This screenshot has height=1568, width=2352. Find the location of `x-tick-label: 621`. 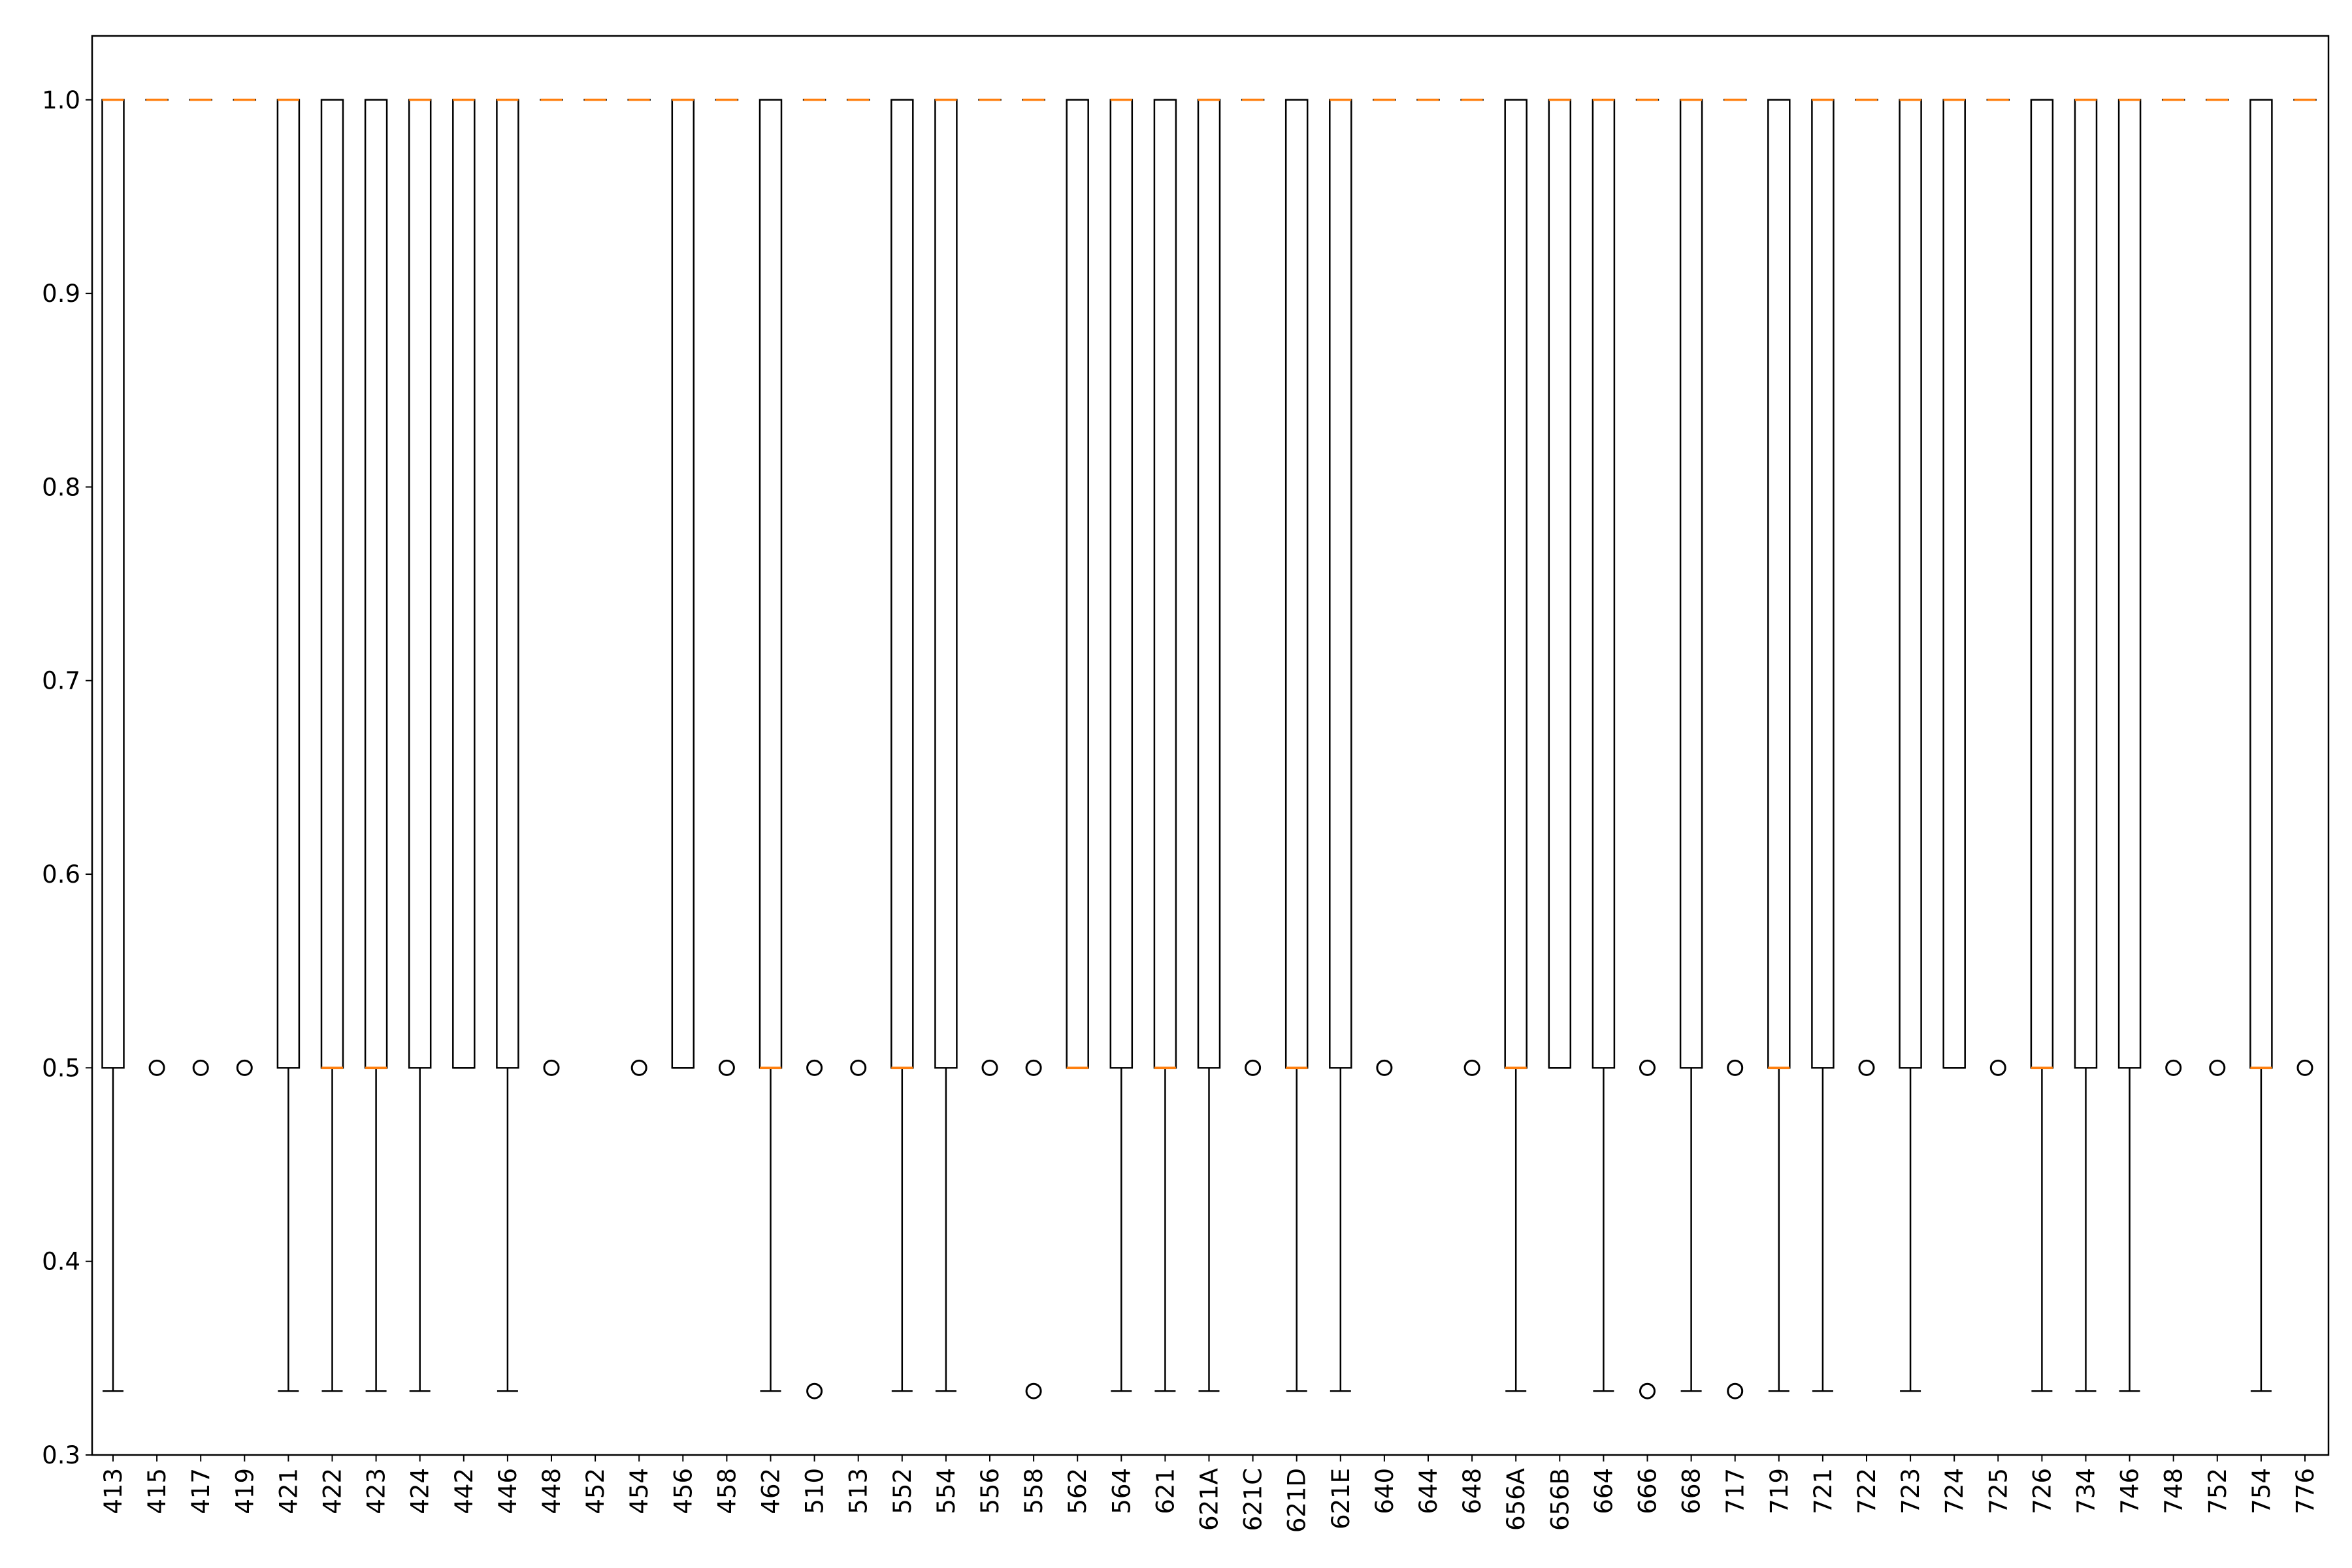

x-tick-label: 621 is located at coordinates (1165, 1491).